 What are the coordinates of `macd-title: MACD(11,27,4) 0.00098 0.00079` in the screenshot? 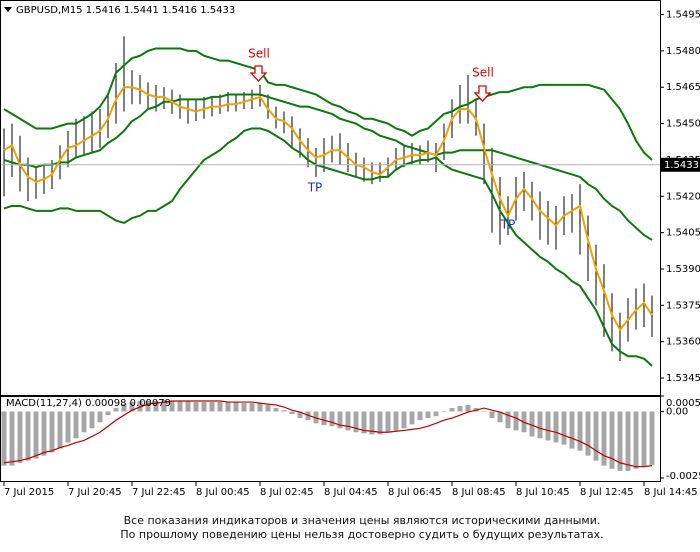 It's located at (88, 403).